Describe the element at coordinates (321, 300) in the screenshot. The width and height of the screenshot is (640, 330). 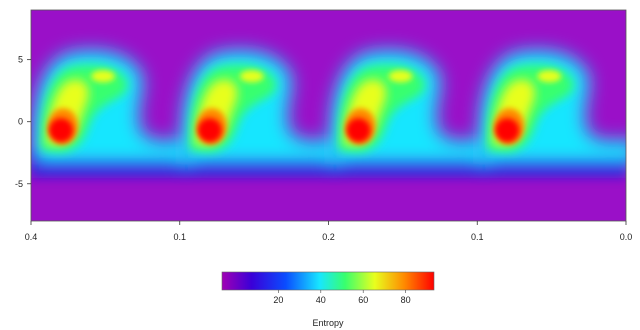
I see `colorbar-tick-label: 40` at that location.